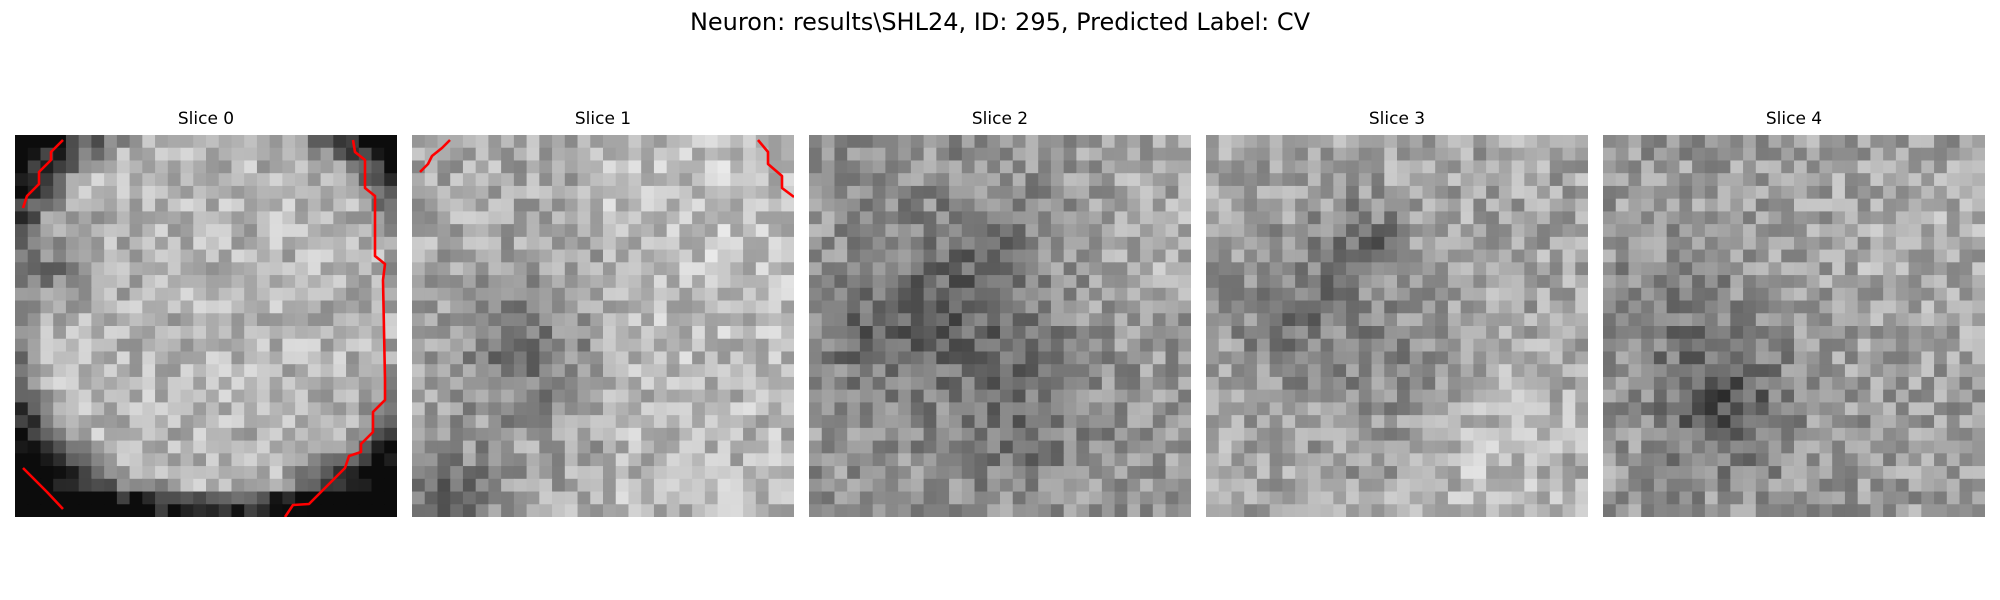  I want to click on slice-3-title: Slice 3, so click(1397, 119).